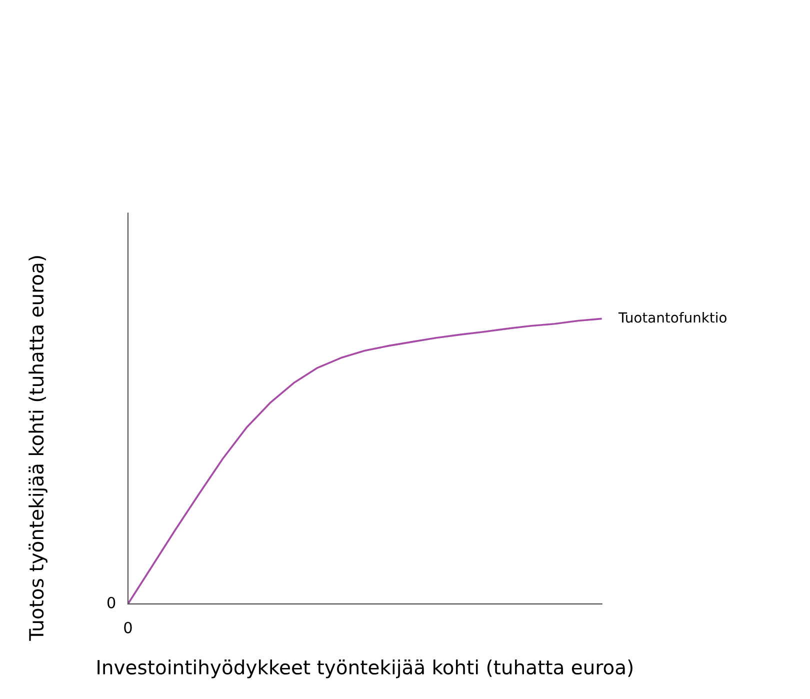  What do you see at coordinates (38, 448) in the screenshot?
I see `y-axis-title: Tuotos työntekijää kohti (tuhatta euroa)` at bounding box center [38, 448].